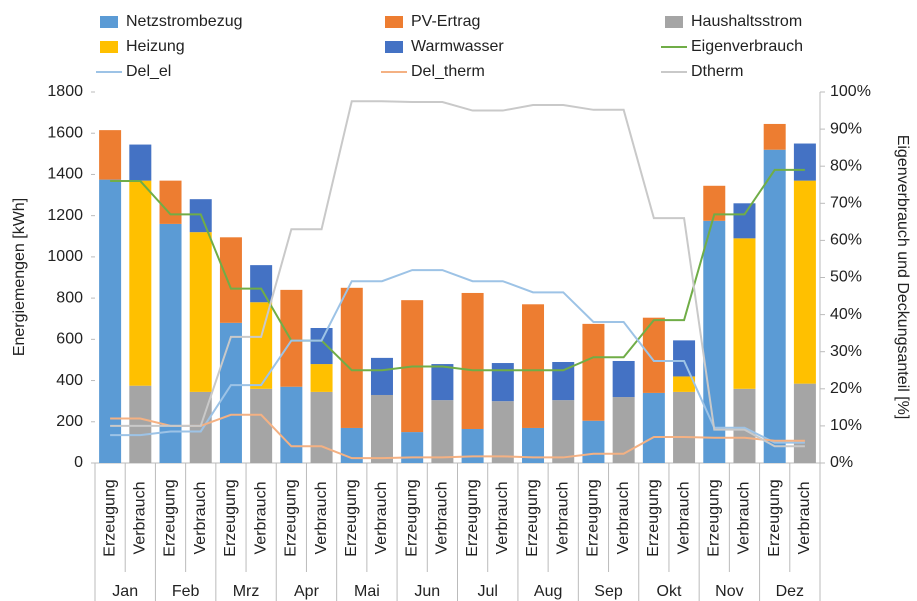 This screenshot has height=601, width=917. Describe the element at coordinates (246, 591) in the screenshot. I see `x-group-label: Mrz` at that location.